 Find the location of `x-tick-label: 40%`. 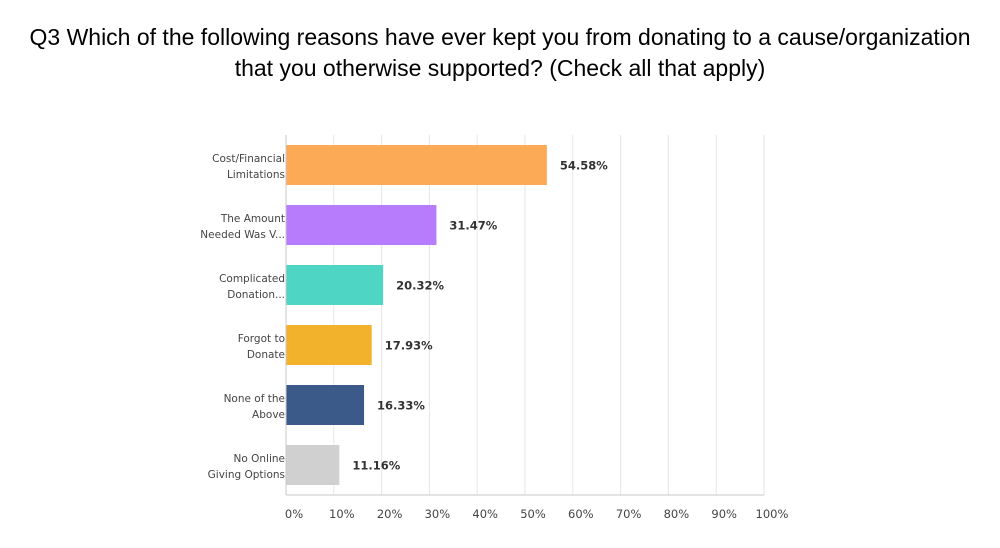

x-tick-label: 40% is located at coordinates (485, 514).